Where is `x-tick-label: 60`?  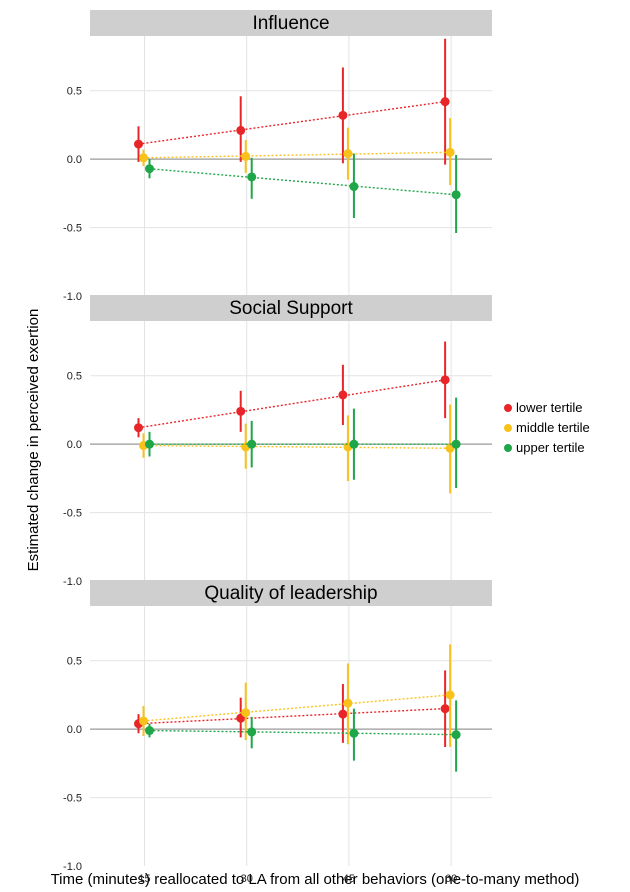
x-tick-label: 60 is located at coordinates (451, 879).